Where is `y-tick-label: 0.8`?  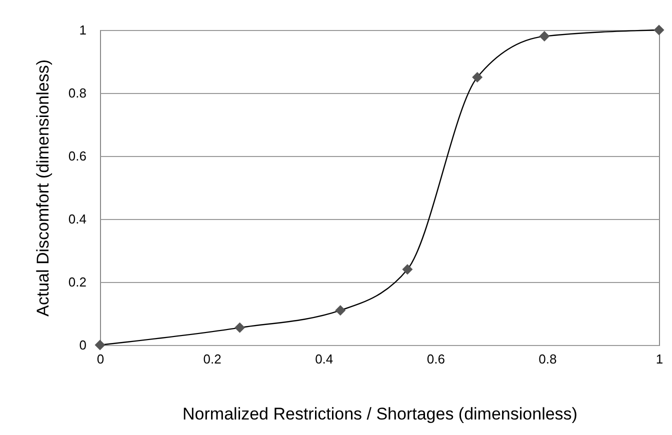 y-tick-label: 0.8 is located at coordinates (77, 93).